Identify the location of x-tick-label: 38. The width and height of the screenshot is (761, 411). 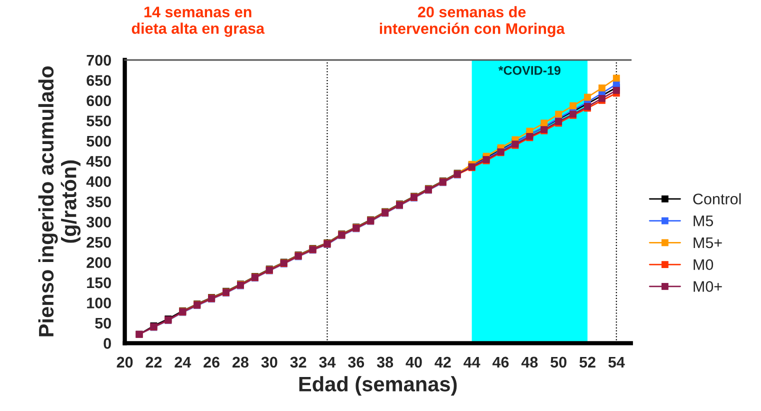
(385, 362).